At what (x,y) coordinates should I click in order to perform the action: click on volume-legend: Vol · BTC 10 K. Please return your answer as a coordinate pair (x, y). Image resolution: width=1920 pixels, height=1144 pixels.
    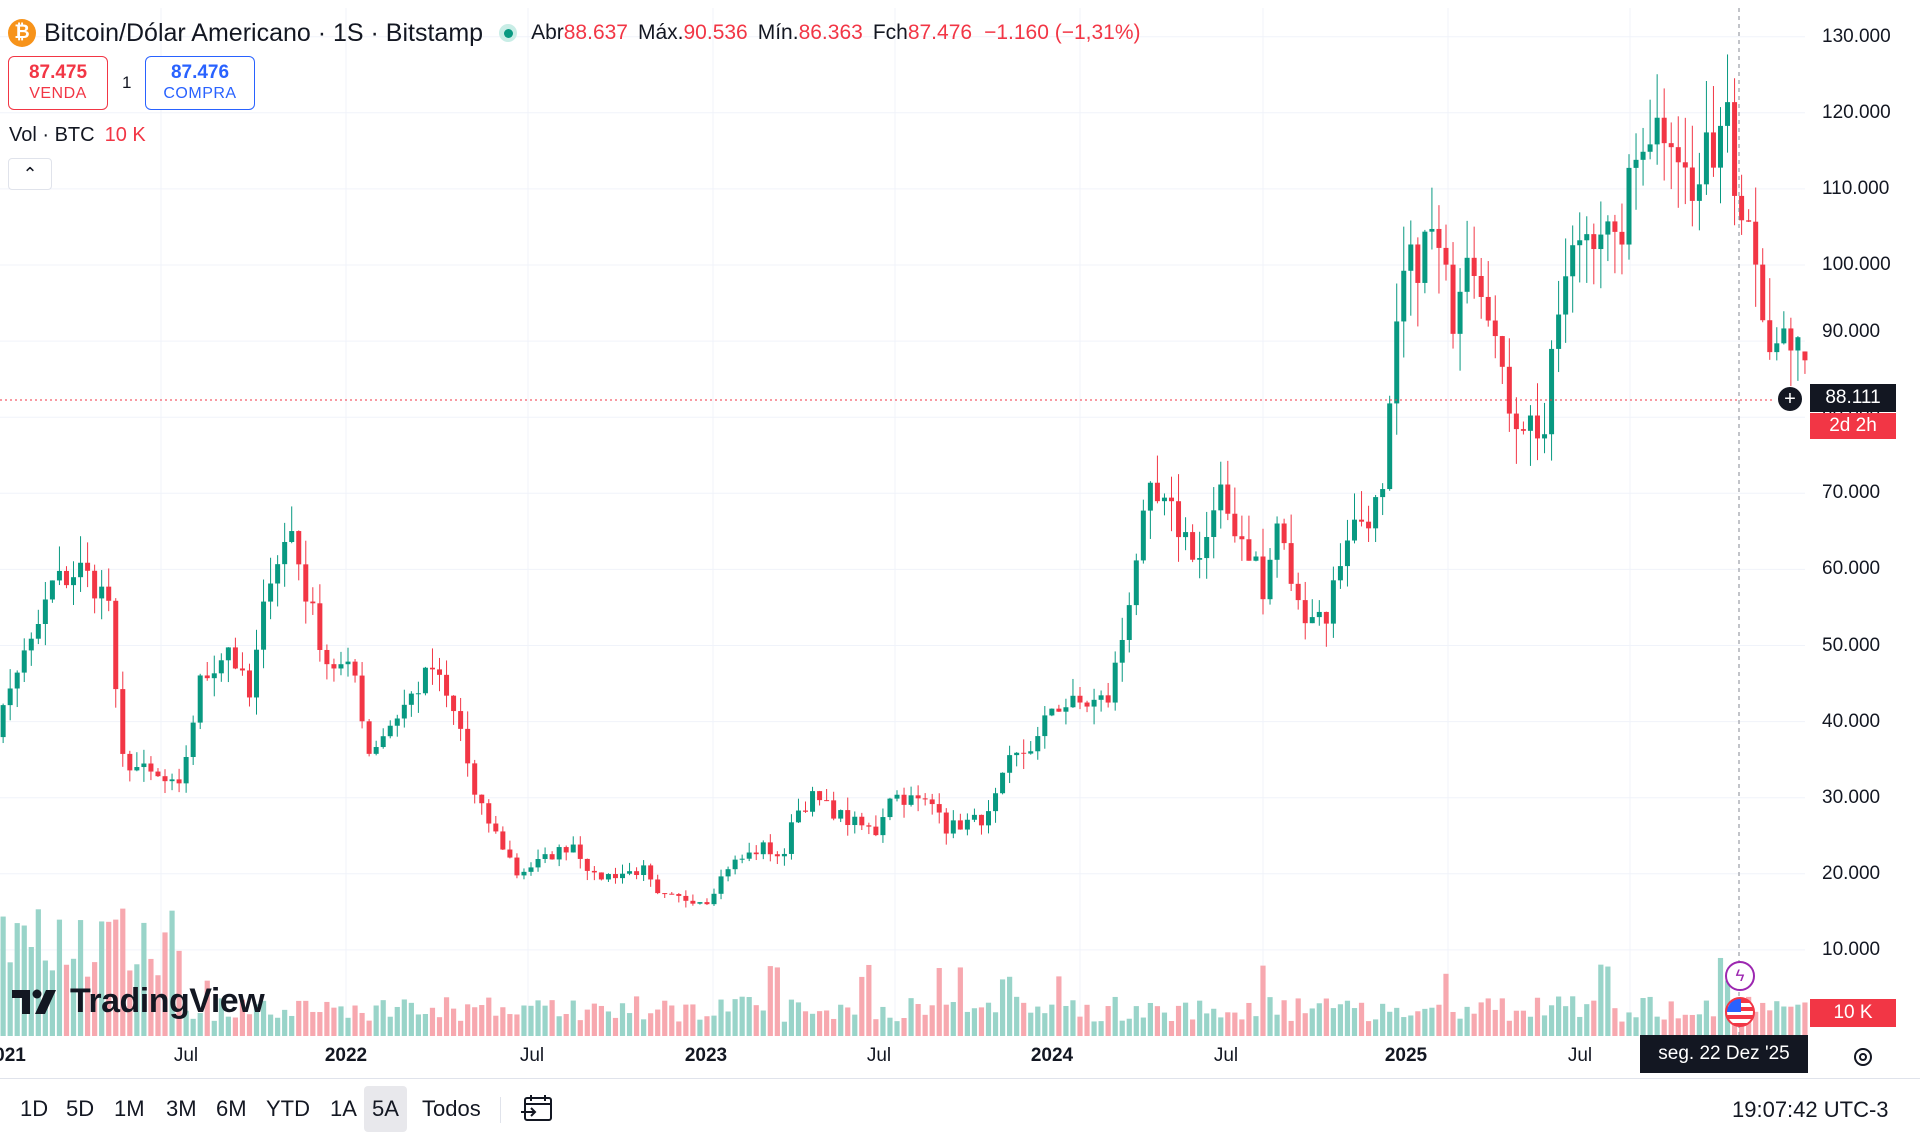
    Looking at the image, I should click on (77, 135).